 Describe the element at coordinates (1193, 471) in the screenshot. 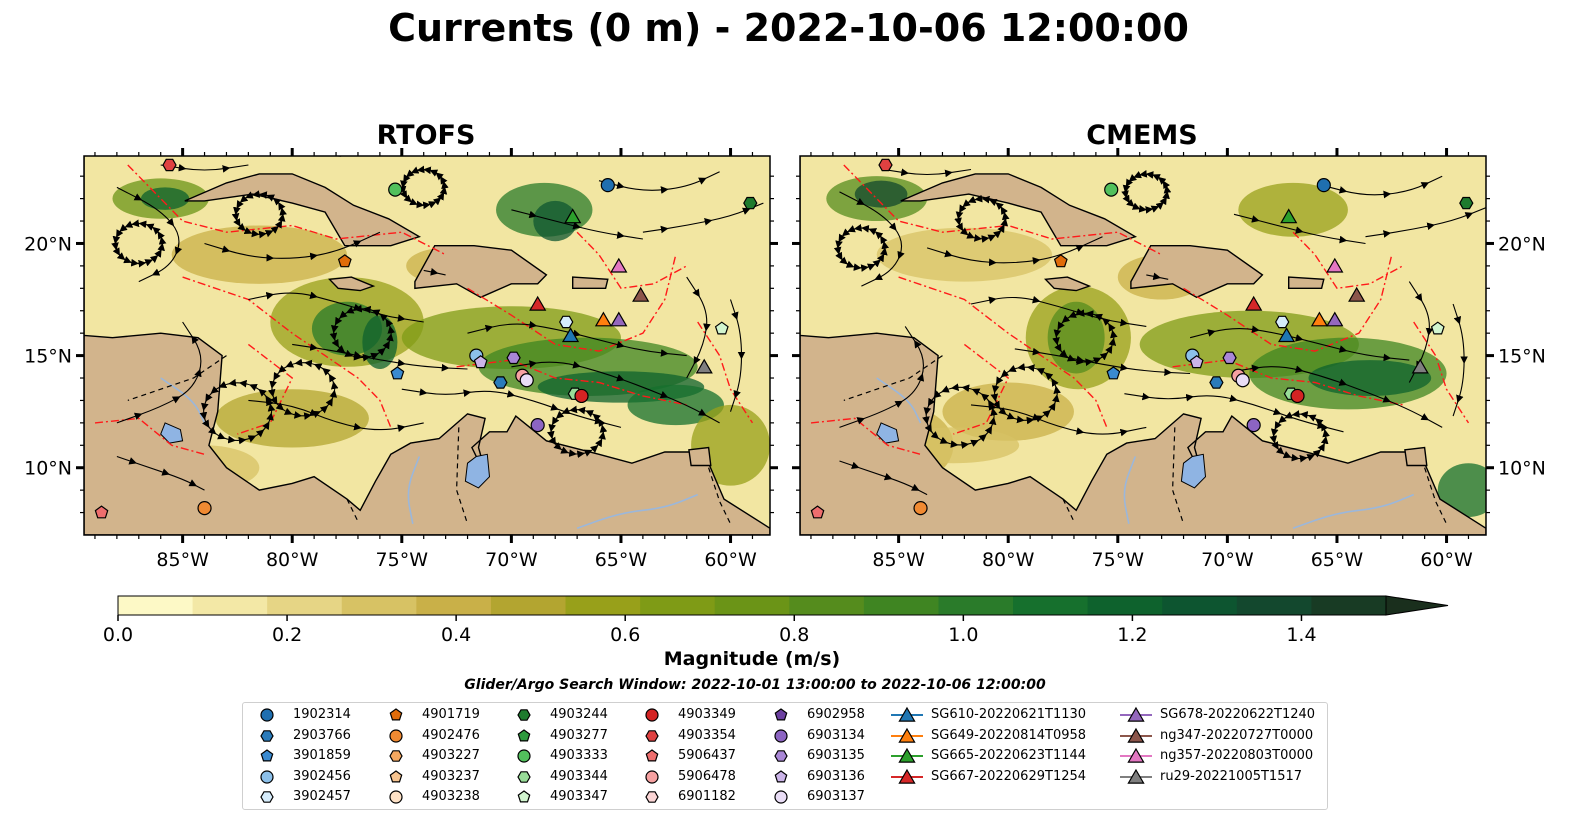

I see `lake-maracaibo` at that location.